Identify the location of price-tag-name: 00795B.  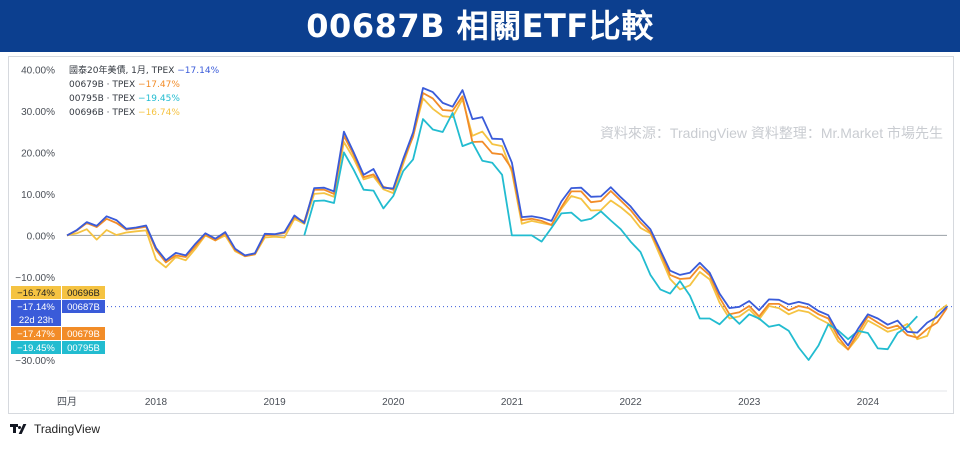
(83, 348).